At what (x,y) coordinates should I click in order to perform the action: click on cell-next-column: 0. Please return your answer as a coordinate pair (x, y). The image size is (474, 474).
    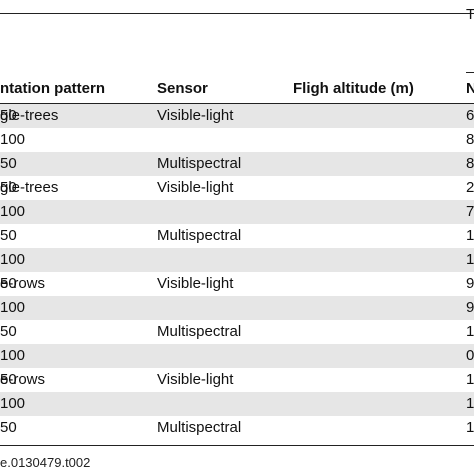
    Looking at the image, I should click on (470, 355).